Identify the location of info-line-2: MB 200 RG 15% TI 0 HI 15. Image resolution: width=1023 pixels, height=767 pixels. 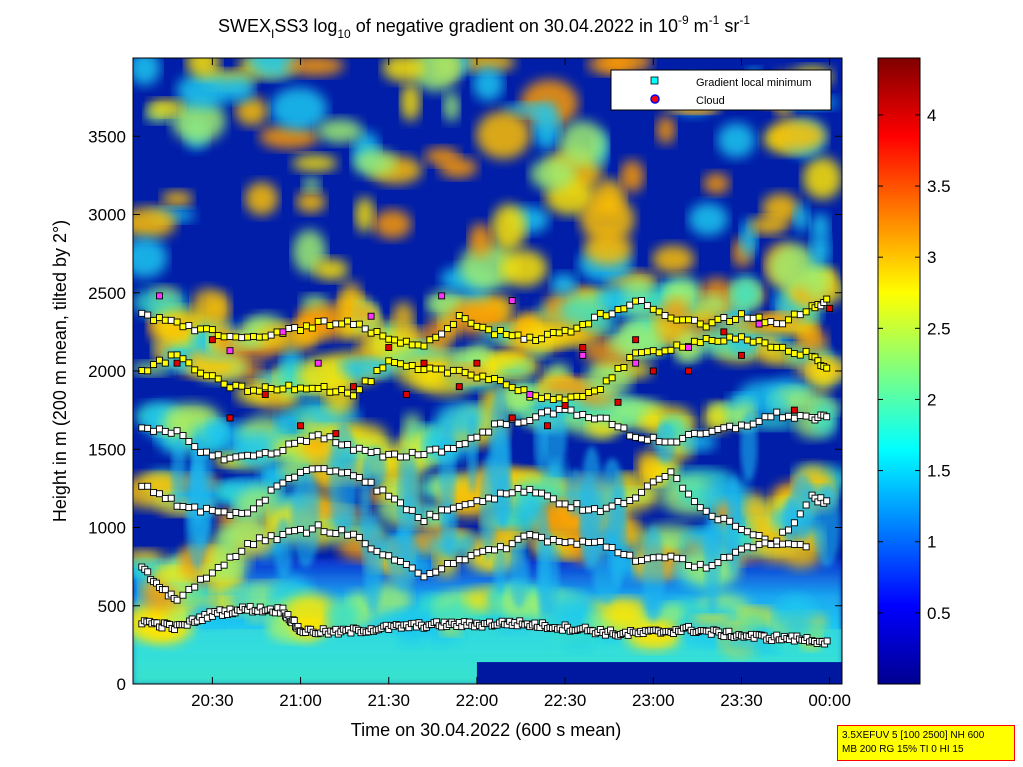
(903, 749).